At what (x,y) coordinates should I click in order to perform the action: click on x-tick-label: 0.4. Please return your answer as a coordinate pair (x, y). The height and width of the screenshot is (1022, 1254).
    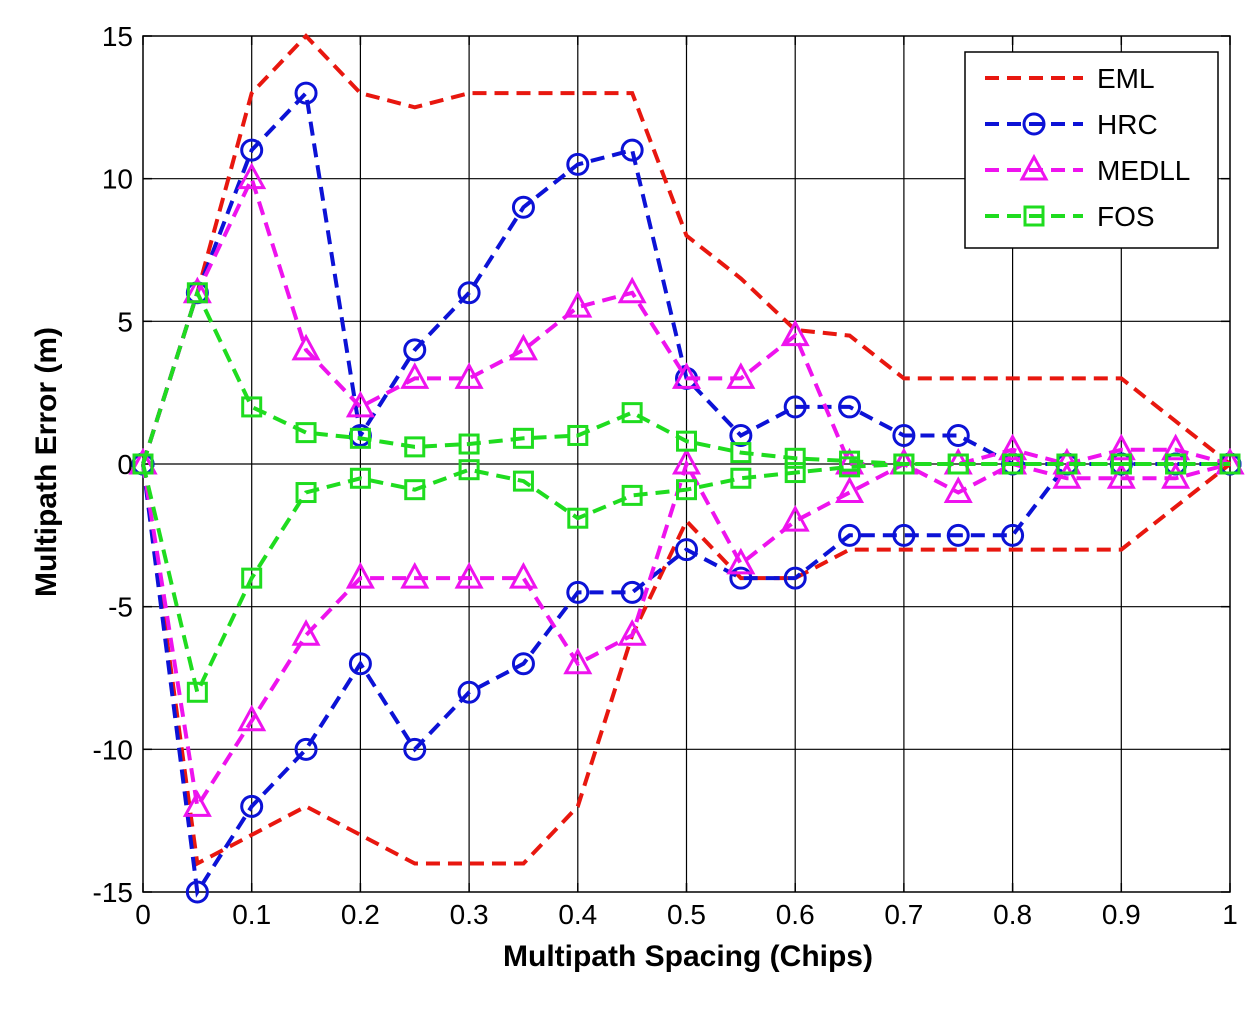
    Looking at the image, I should click on (577, 914).